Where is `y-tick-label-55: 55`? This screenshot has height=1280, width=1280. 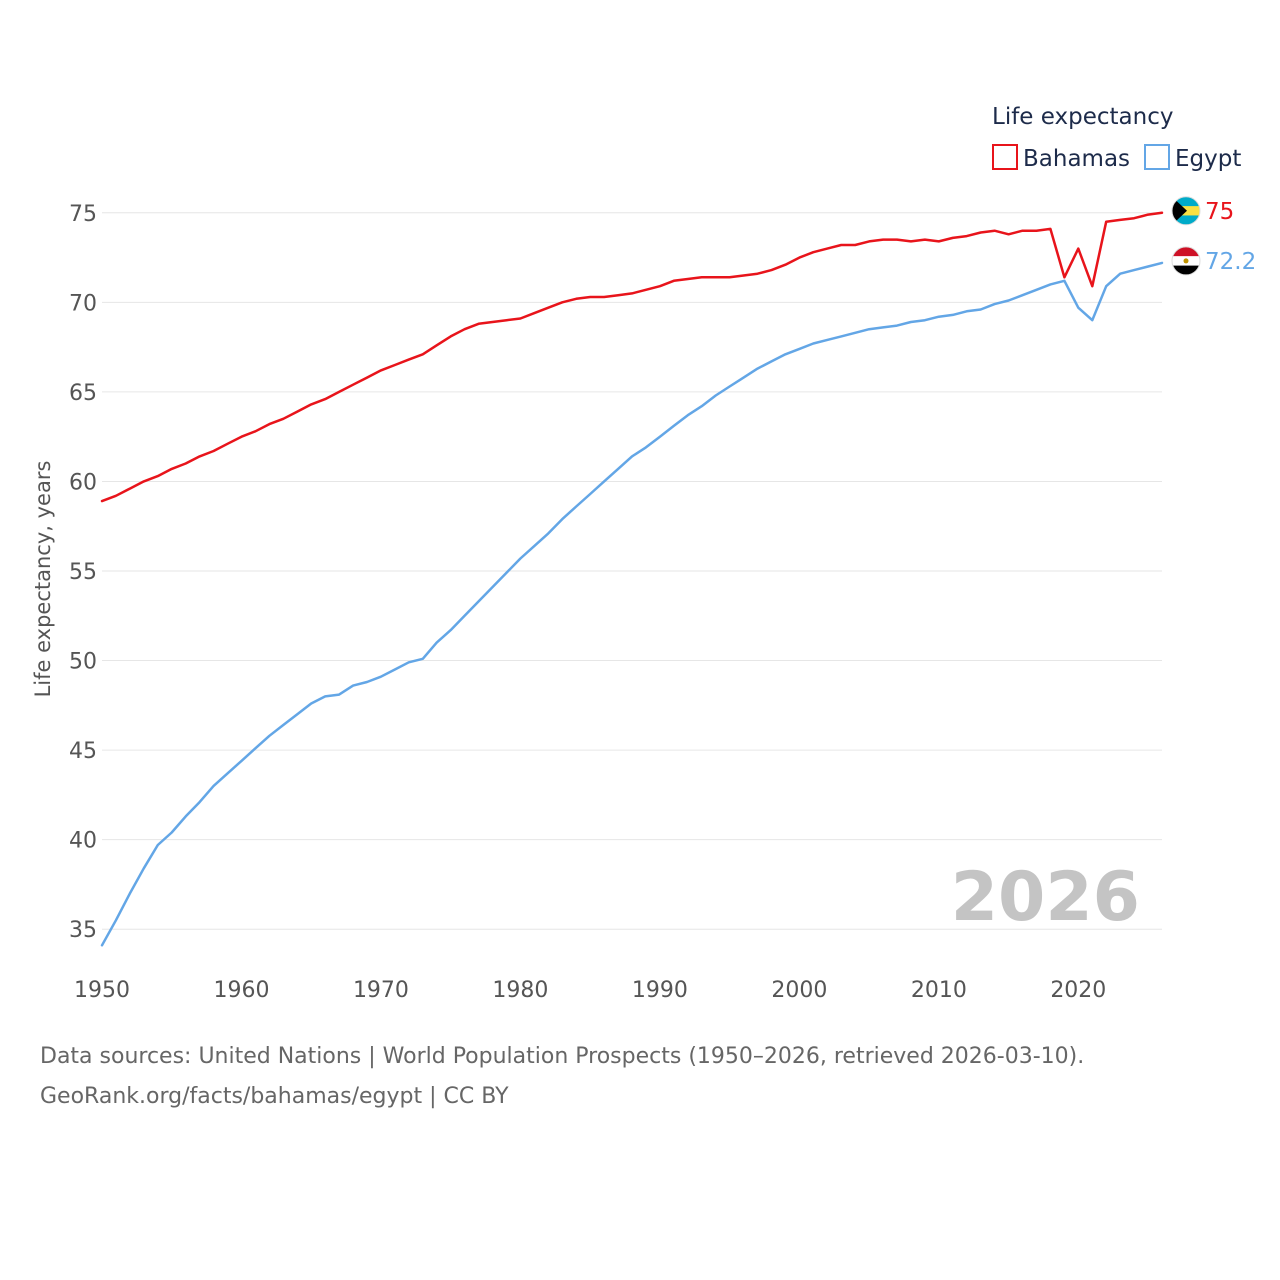
y-tick-label-55: 55 is located at coordinates (83, 572).